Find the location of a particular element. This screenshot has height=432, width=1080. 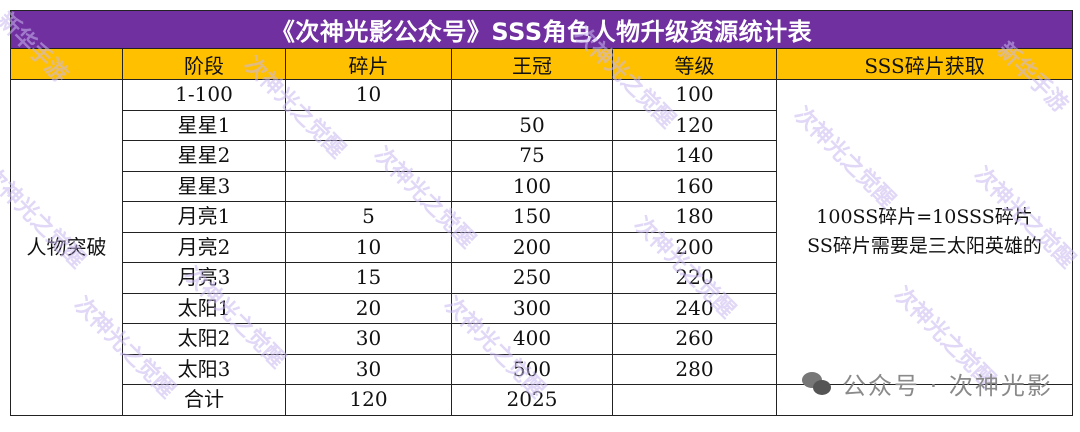

table-row: 星星3 100 160 is located at coordinates (542, 186).